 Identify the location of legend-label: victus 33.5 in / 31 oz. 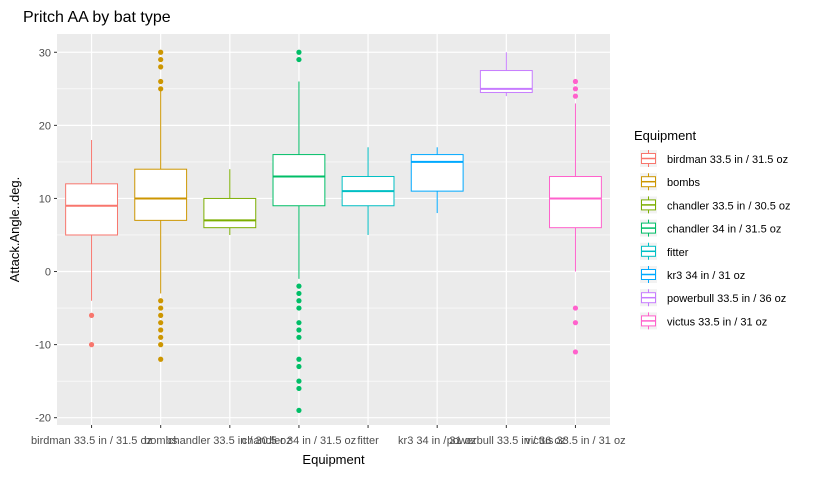
(717, 322).